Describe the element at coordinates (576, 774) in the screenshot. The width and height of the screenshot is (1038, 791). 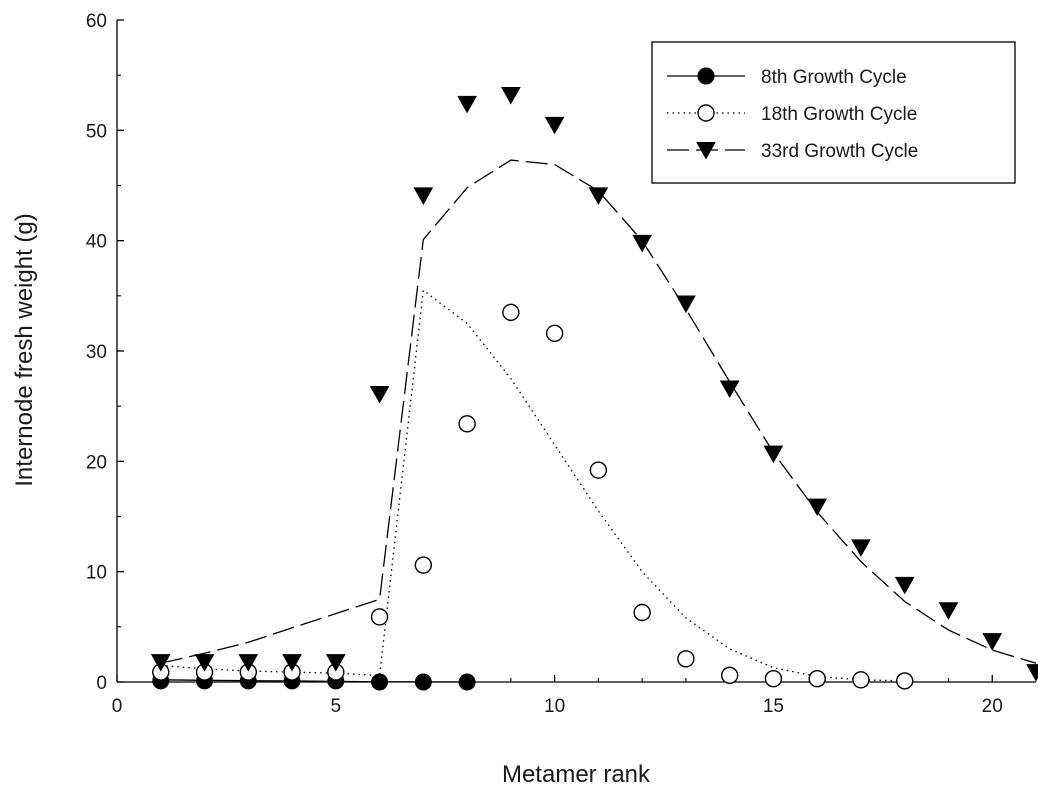
I see `x-axis-title: Metamer rank` at that location.